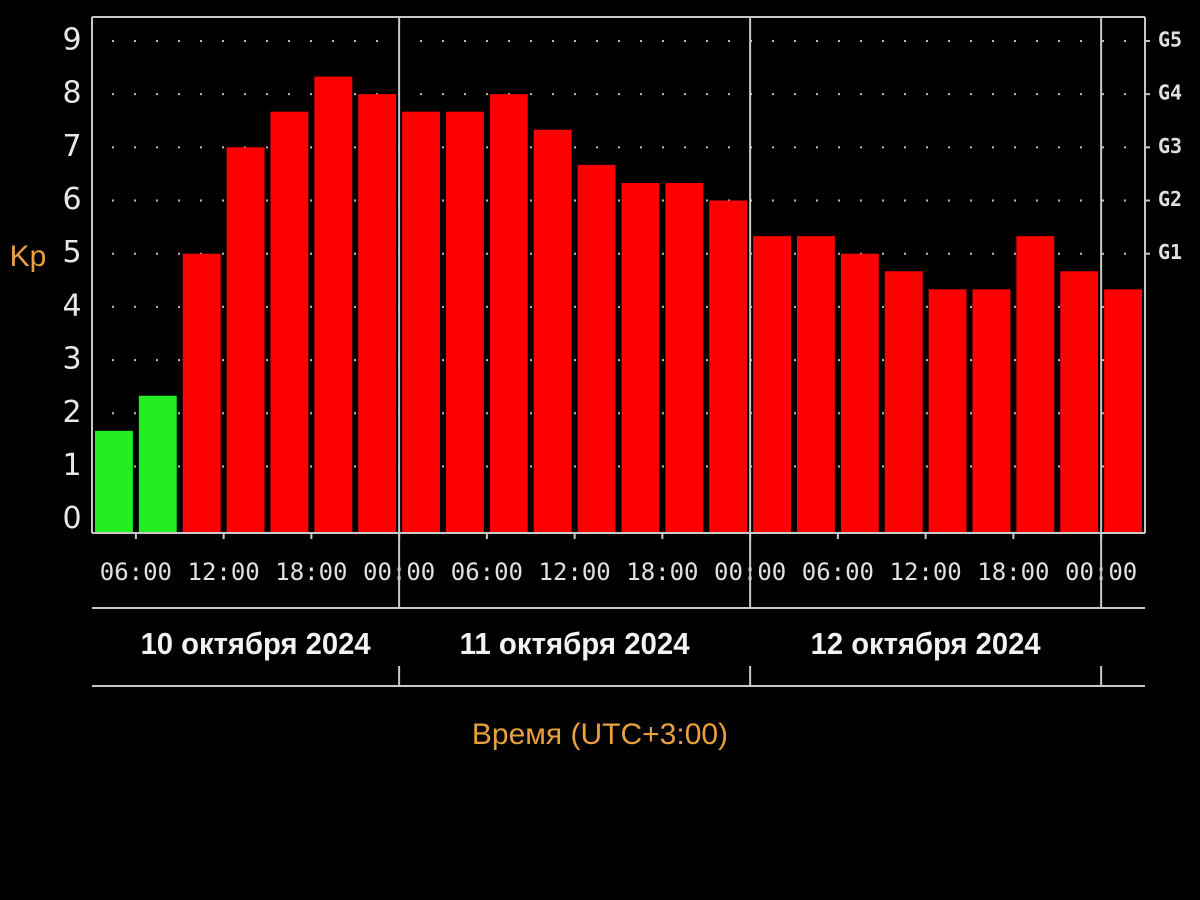  What do you see at coordinates (28, 256) in the screenshot?
I see `y-axis-label: Kp` at bounding box center [28, 256].